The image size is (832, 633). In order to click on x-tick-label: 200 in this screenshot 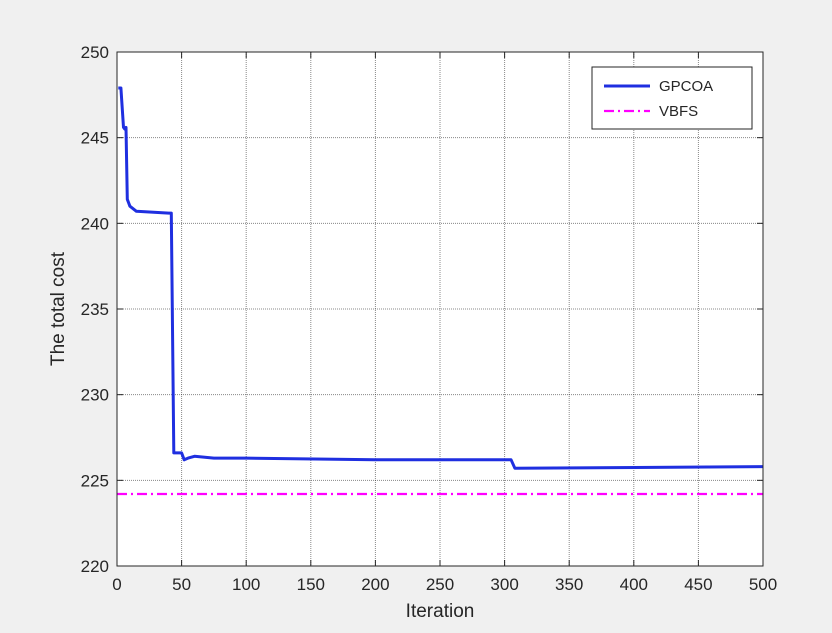, I will do `click(375, 584)`.